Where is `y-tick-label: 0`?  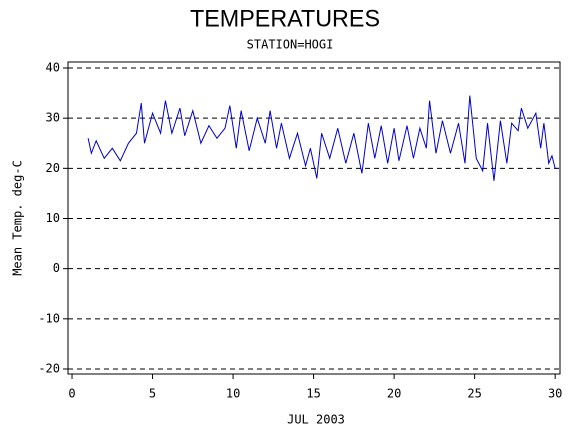 y-tick-label: 0 is located at coordinates (56, 268).